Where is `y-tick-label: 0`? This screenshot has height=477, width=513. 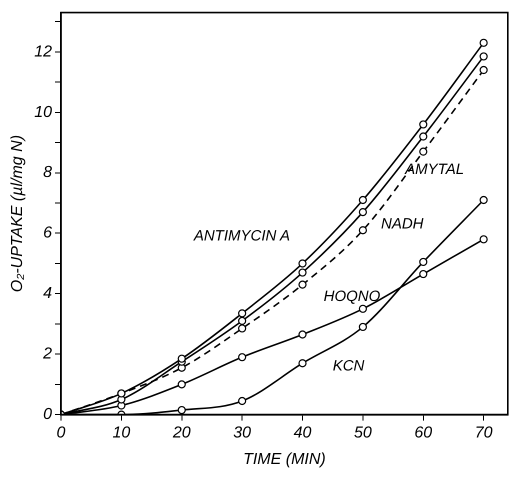 y-tick-label: 0 is located at coordinates (47, 415).